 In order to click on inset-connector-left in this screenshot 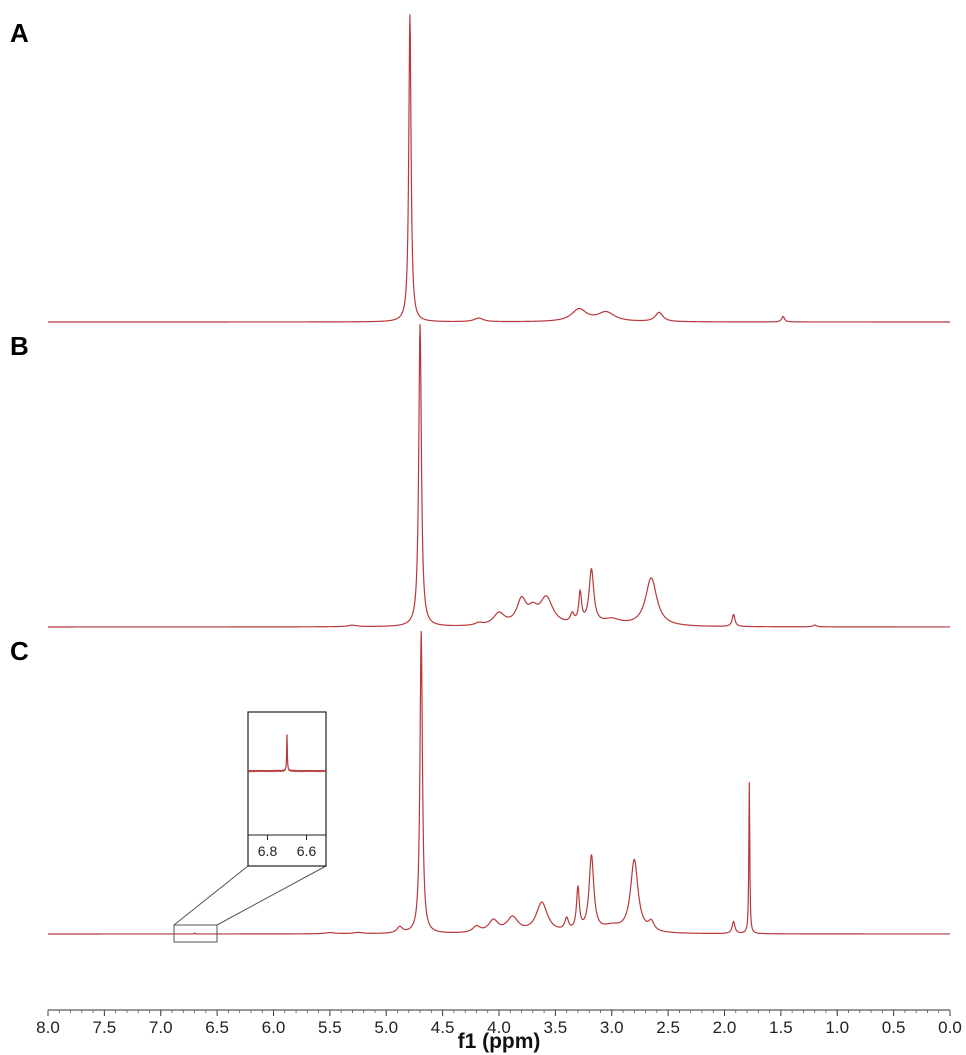, I will do `click(211, 895)`.